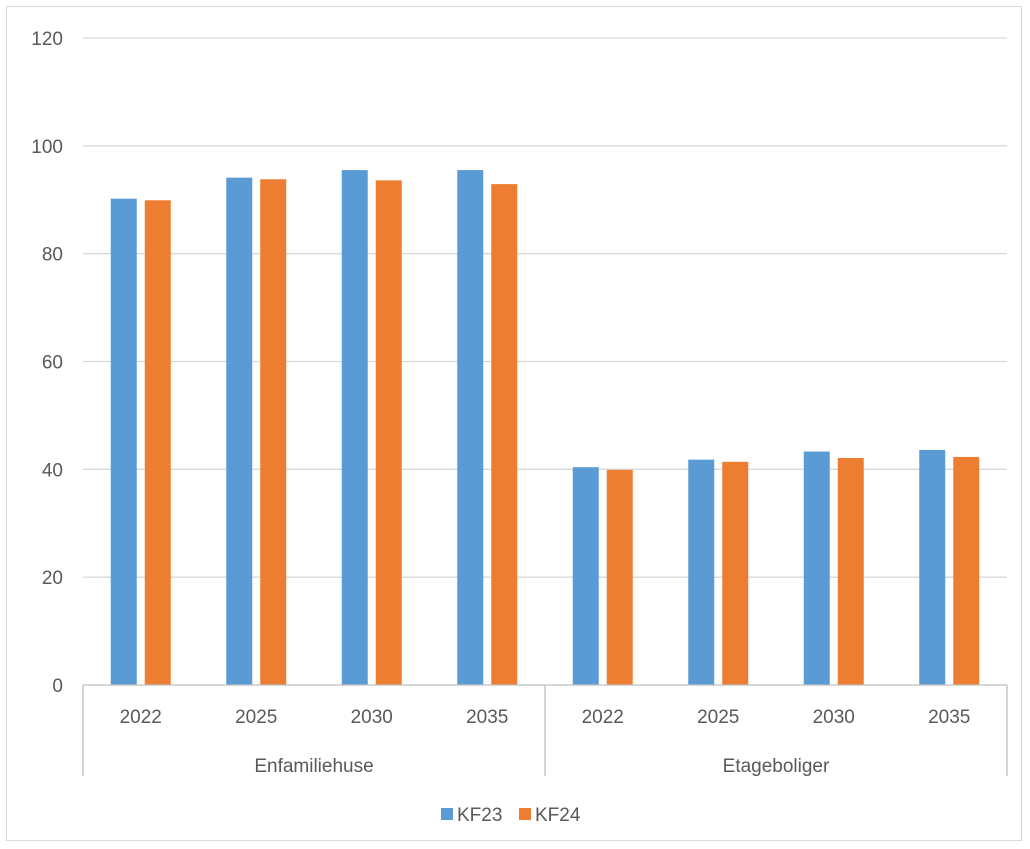  Describe the element at coordinates (479, 815) in the screenshot. I see `legend-label-kf23: KF23` at that location.